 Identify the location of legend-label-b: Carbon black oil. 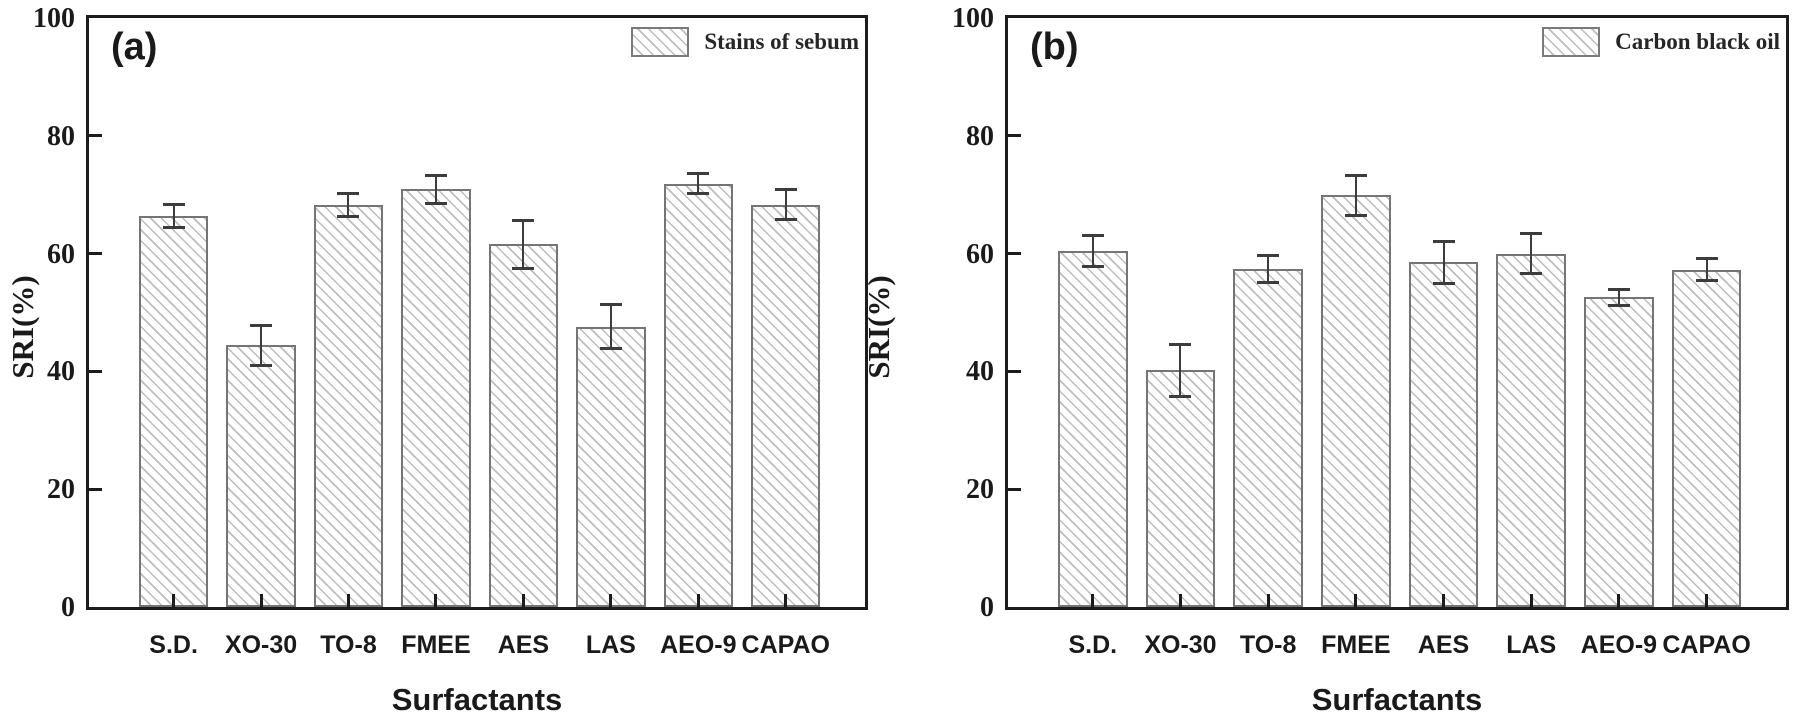
(1697, 41).